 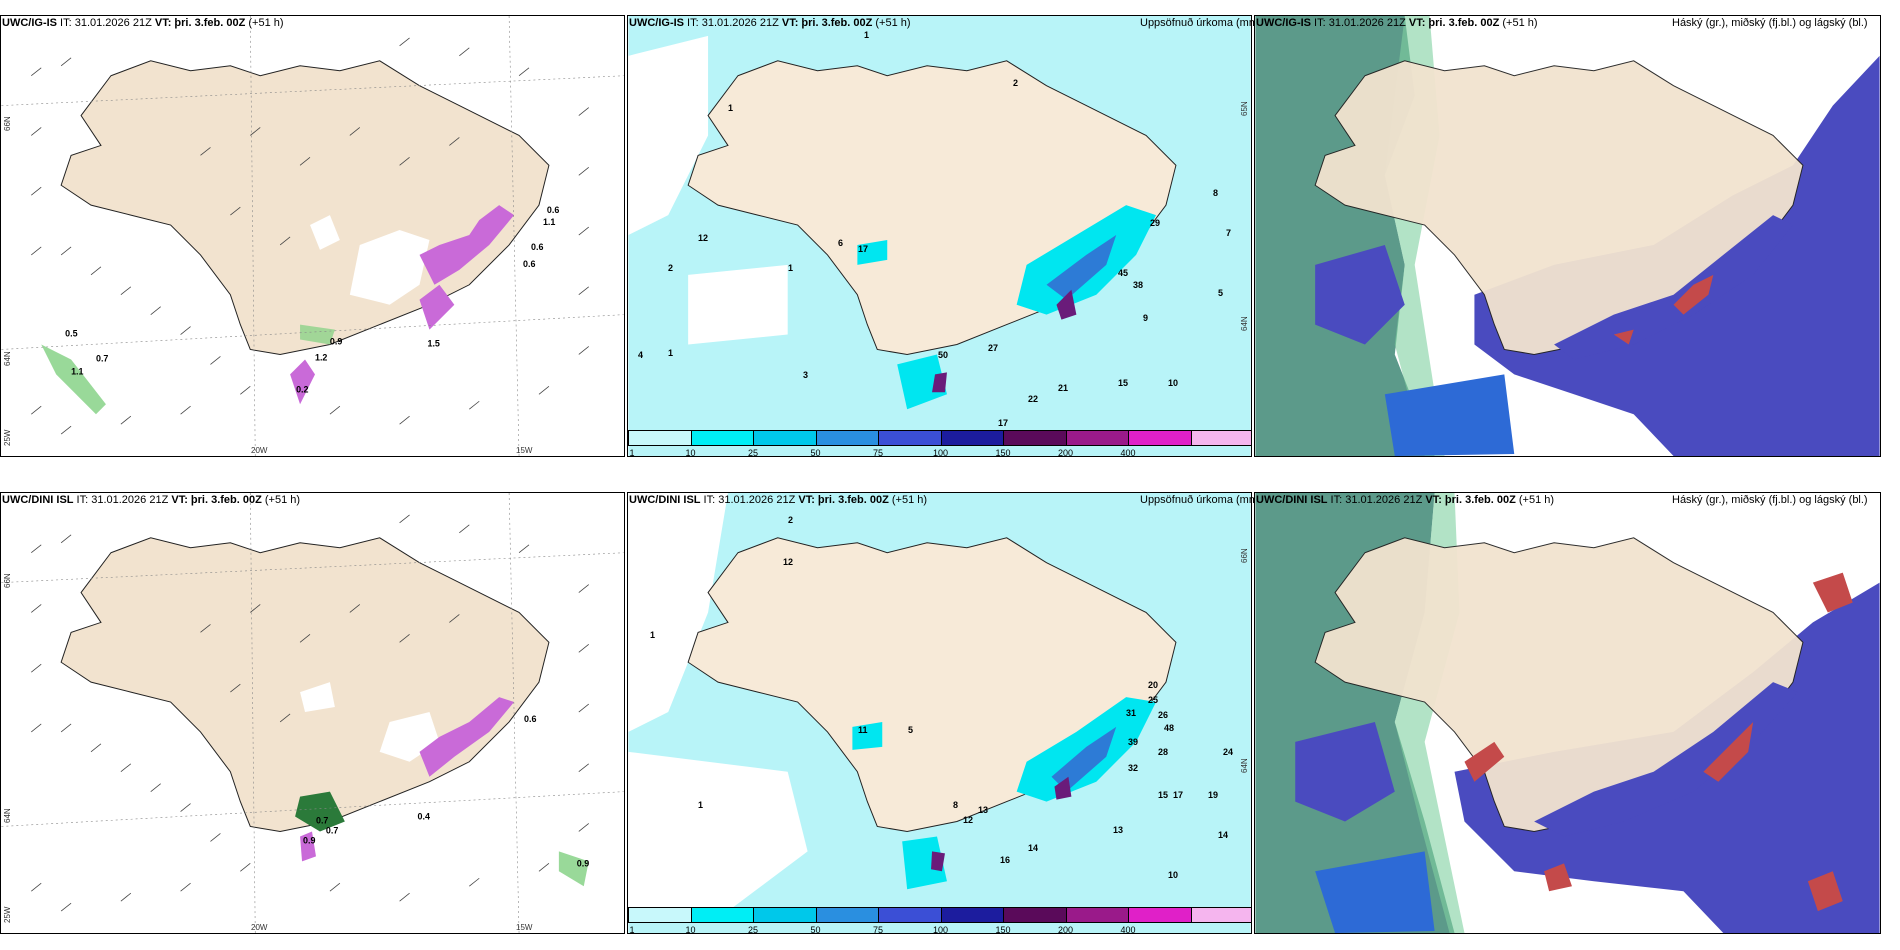 What do you see at coordinates (1153, 700) in the screenshot?
I see `svg-text: 25` at bounding box center [1153, 700].